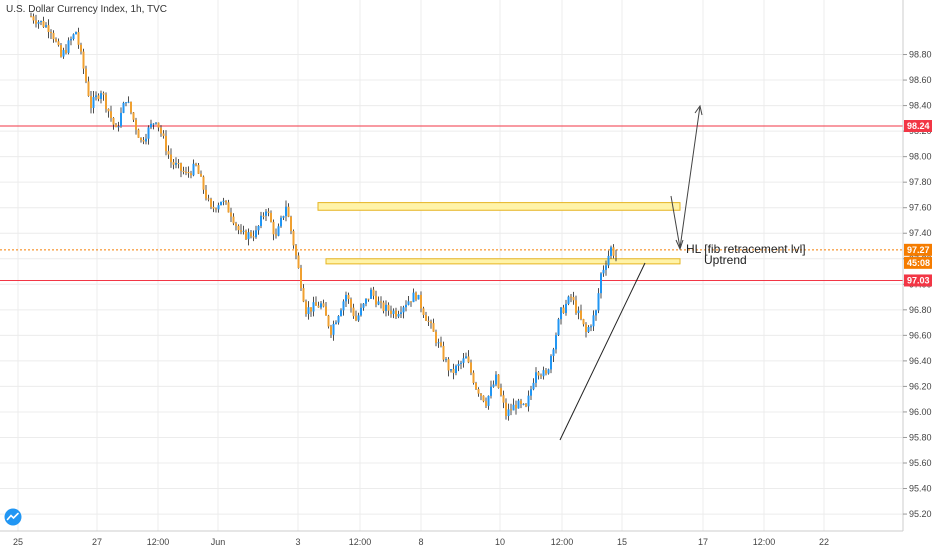 This screenshot has width=932, height=550. What do you see at coordinates (451, 538) in the screenshot?
I see `time-axis: 25 27 12:00 Jun 3 12:00 8 10 12:00 15 17 12:00 22` at bounding box center [451, 538].